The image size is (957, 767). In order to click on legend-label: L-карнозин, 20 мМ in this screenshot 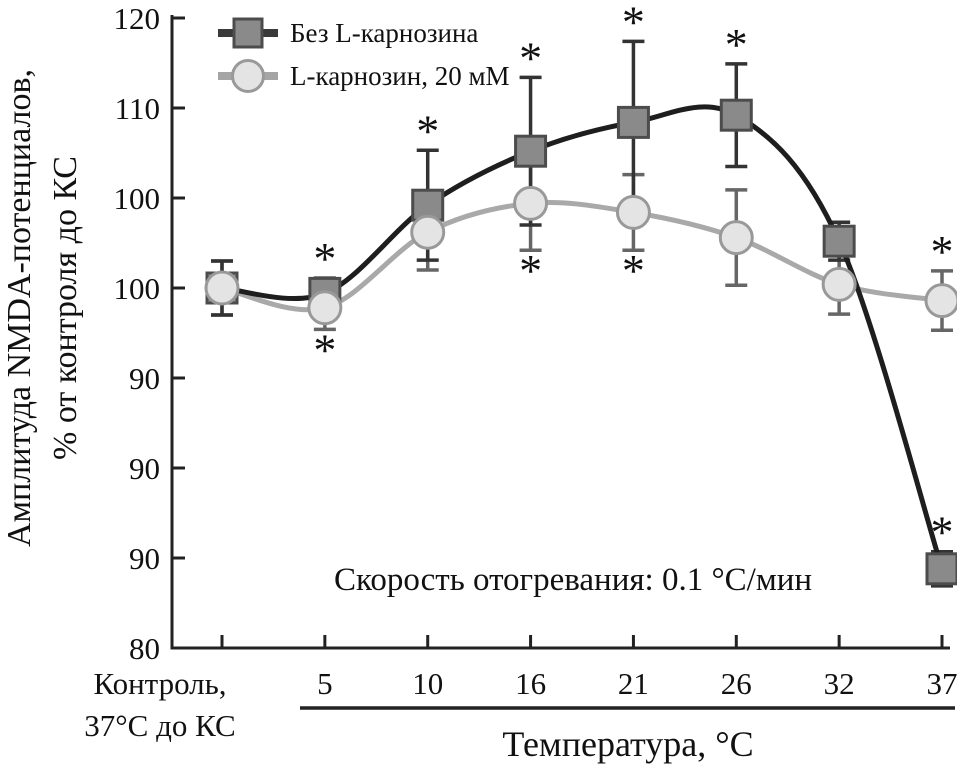, I will do `click(400, 76)`.